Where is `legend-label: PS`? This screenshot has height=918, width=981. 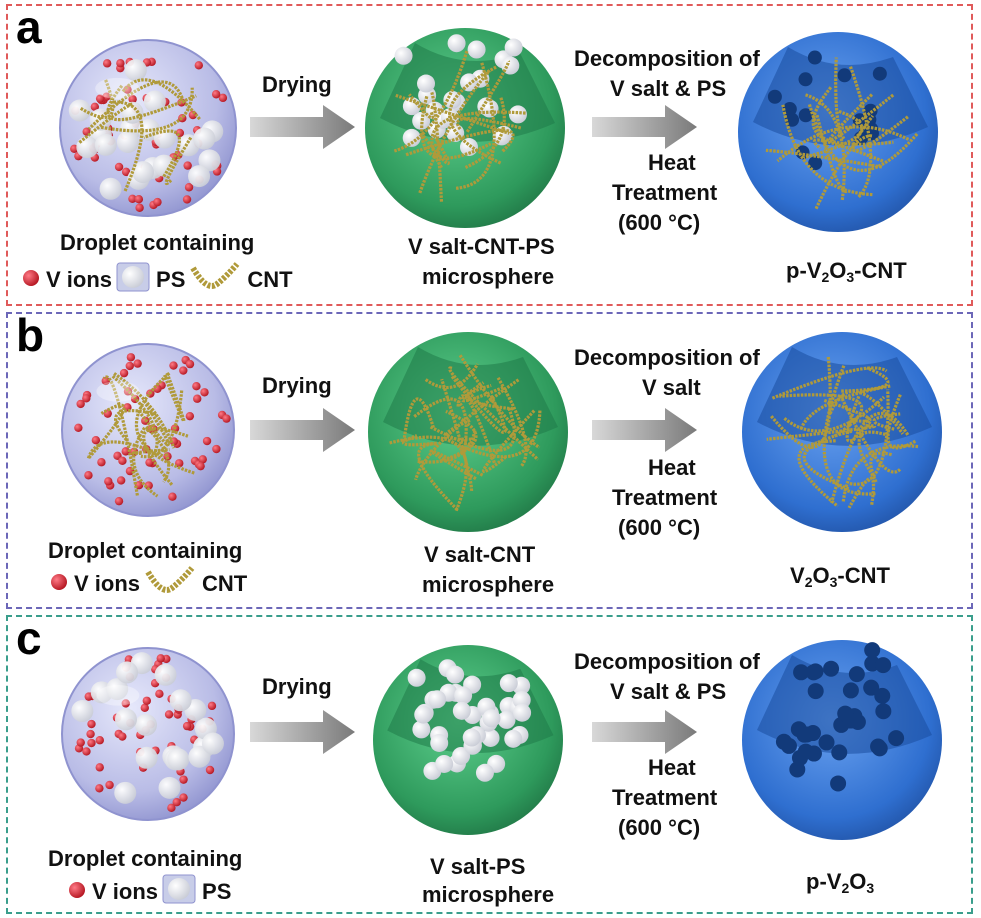
legend-label: PS is located at coordinates (171, 279).